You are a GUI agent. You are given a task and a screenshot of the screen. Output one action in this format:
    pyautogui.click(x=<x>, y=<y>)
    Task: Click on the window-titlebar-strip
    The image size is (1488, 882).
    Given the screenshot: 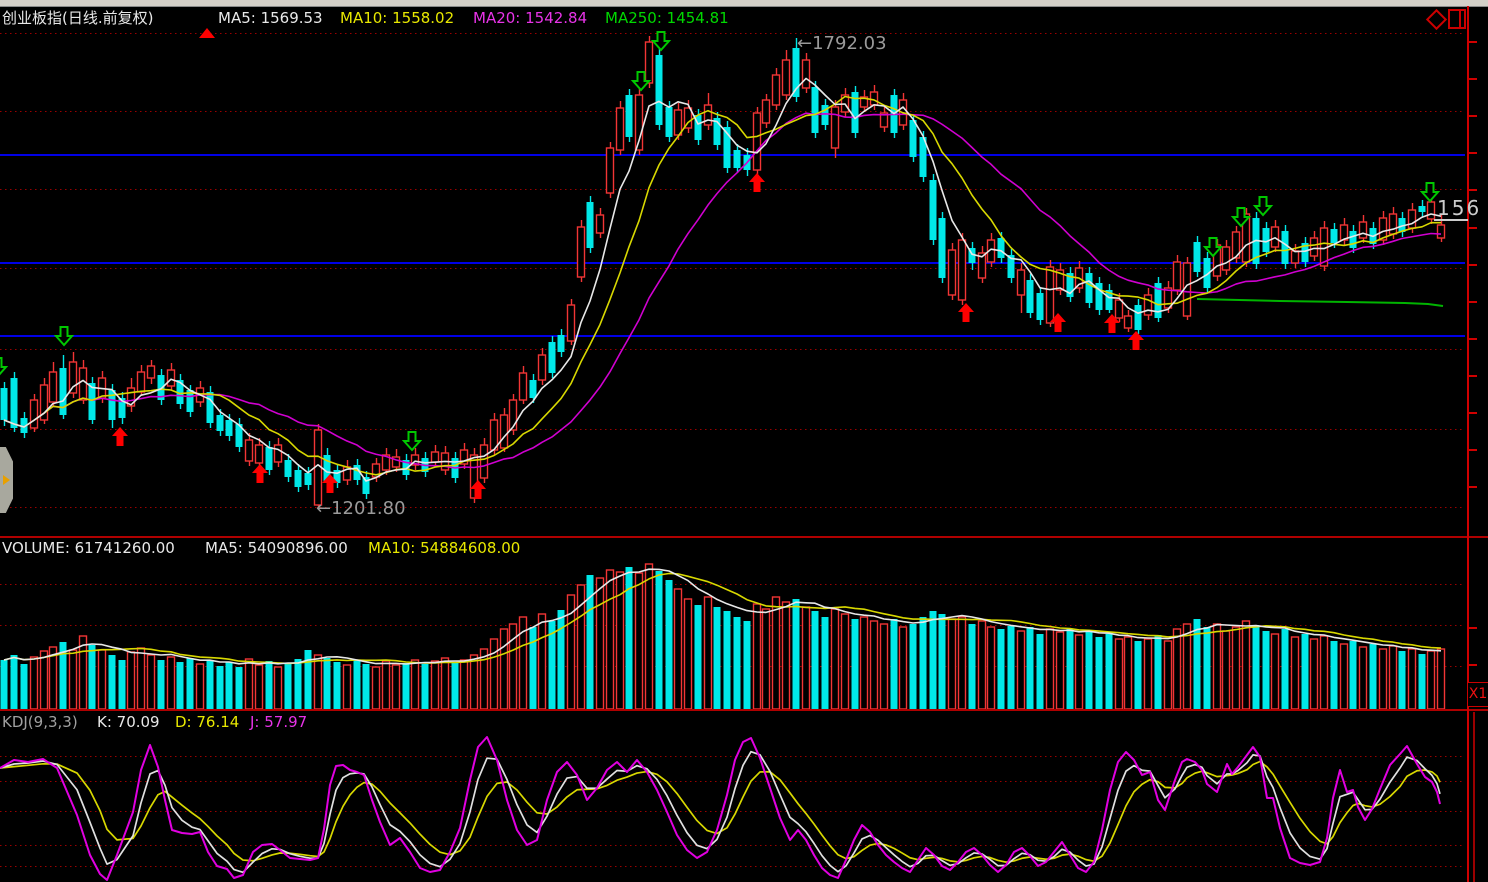 What is the action you would take?
    pyautogui.click(x=744, y=3)
    